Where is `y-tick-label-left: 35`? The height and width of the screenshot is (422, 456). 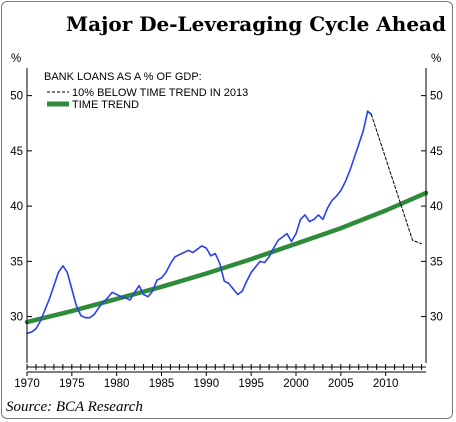
y-tick-label-left: 35 is located at coordinates (16, 262).